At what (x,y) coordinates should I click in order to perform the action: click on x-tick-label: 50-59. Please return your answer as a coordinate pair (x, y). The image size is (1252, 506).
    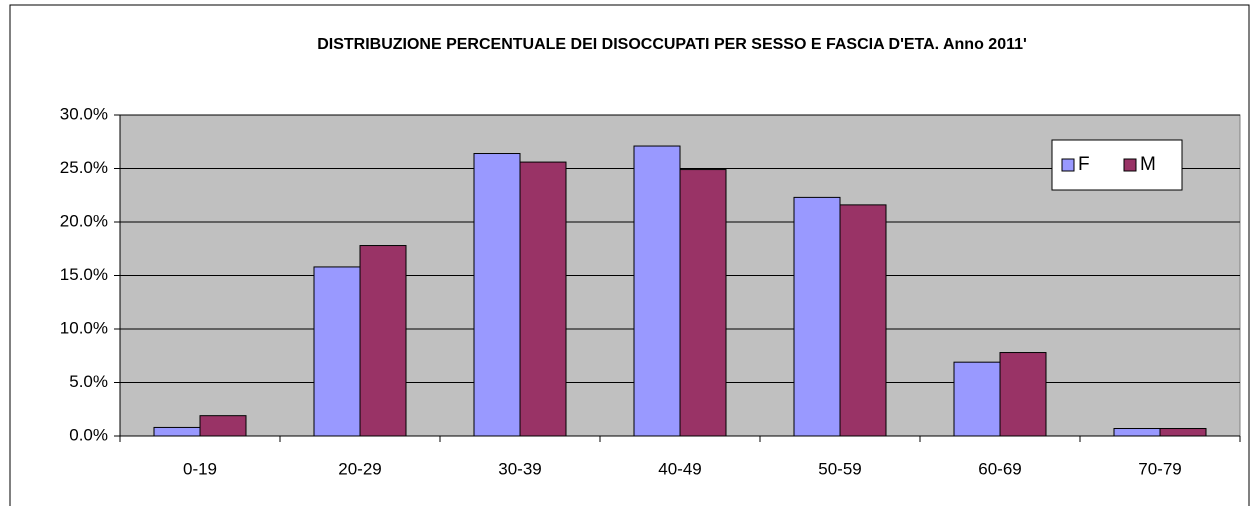
    Looking at the image, I should click on (839, 468).